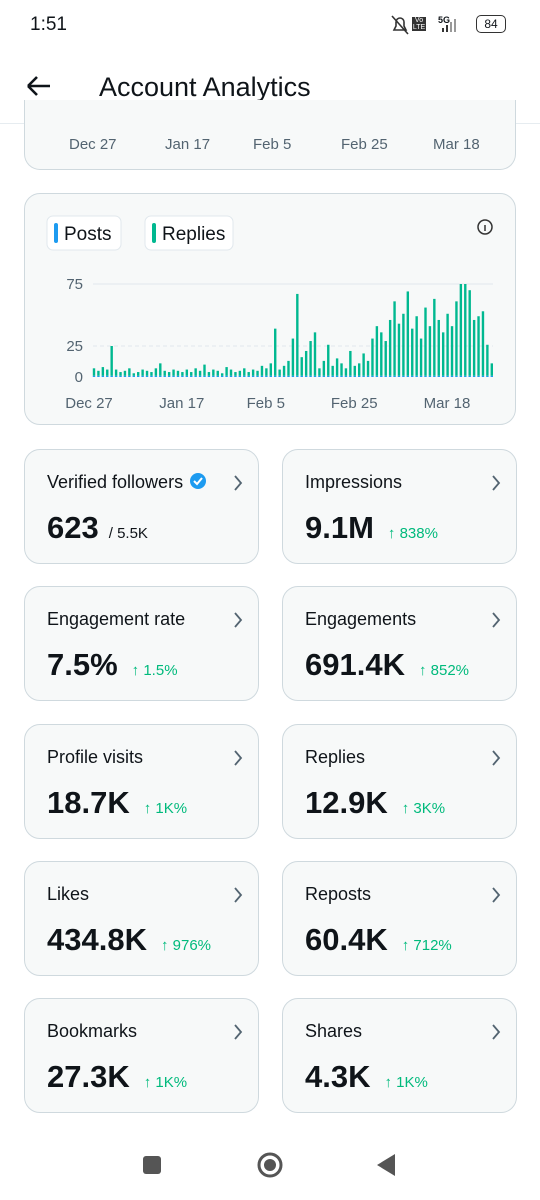 The image size is (540, 1200). Describe the element at coordinates (154, 671) in the screenshot. I see `metric-change: ↑ 1.5%` at that location.